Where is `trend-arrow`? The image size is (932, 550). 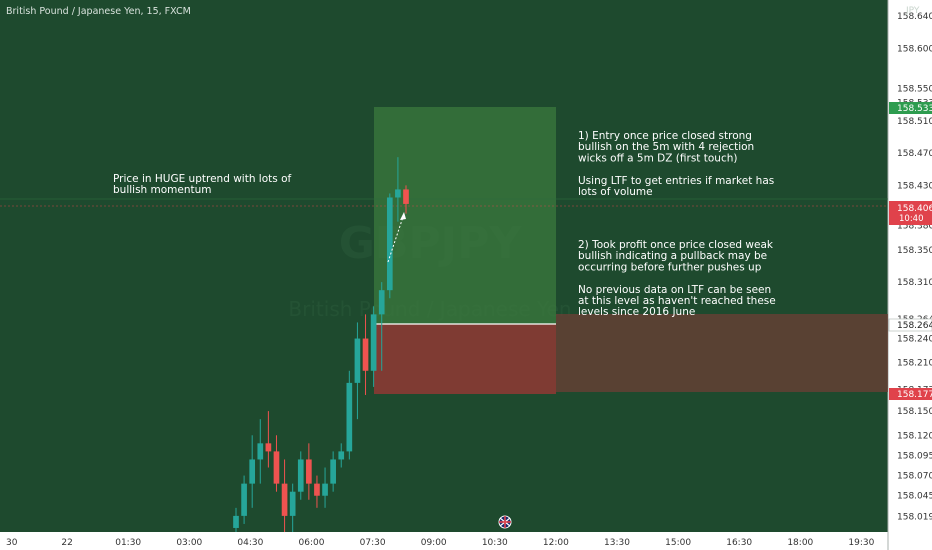
trend-arrow is located at coordinates (396, 238).